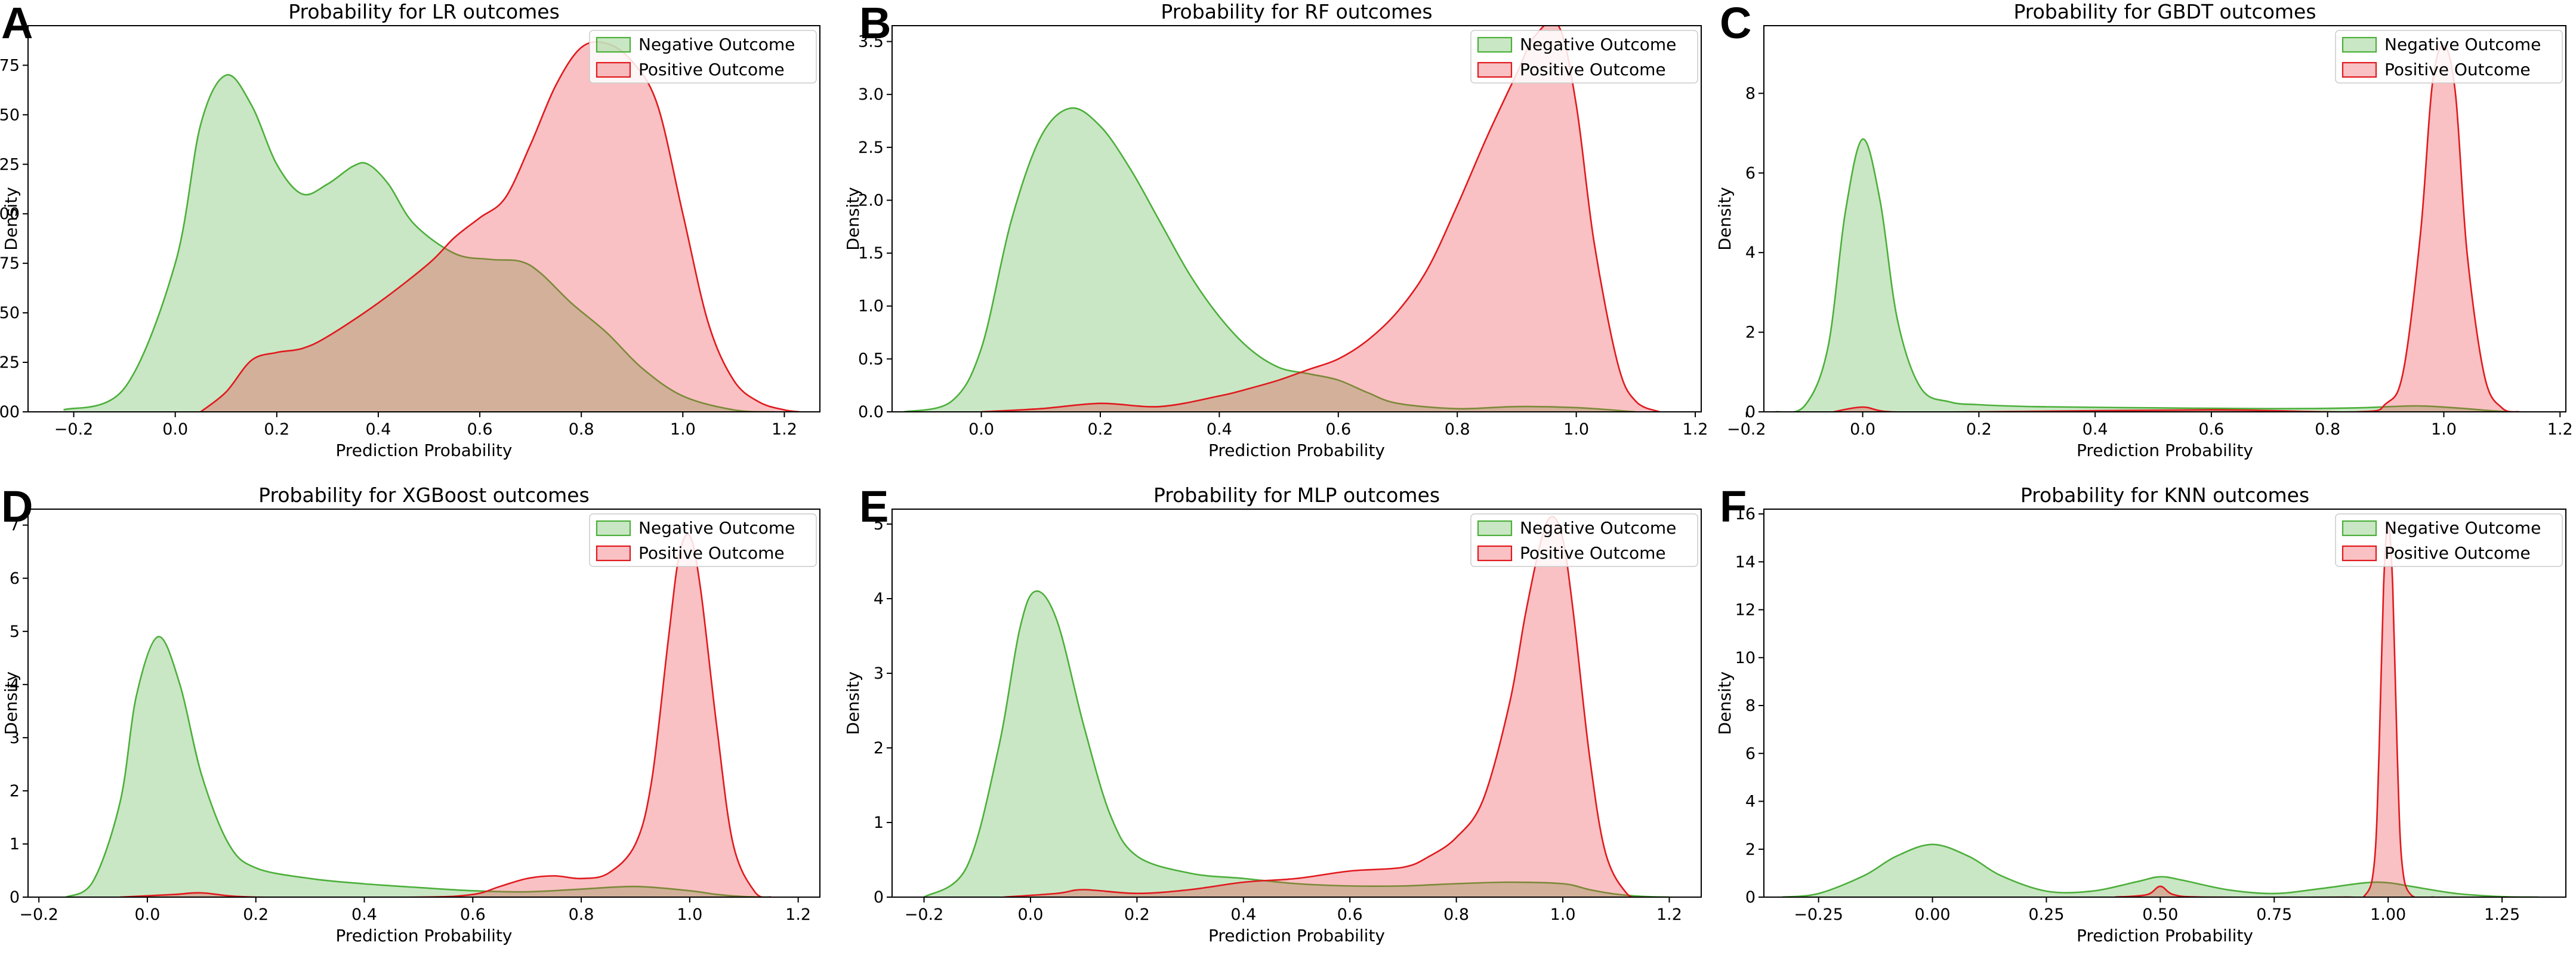 The width and height of the screenshot is (2576, 958). I want to click on x-tick-label: 0.25, so click(2046, 914).